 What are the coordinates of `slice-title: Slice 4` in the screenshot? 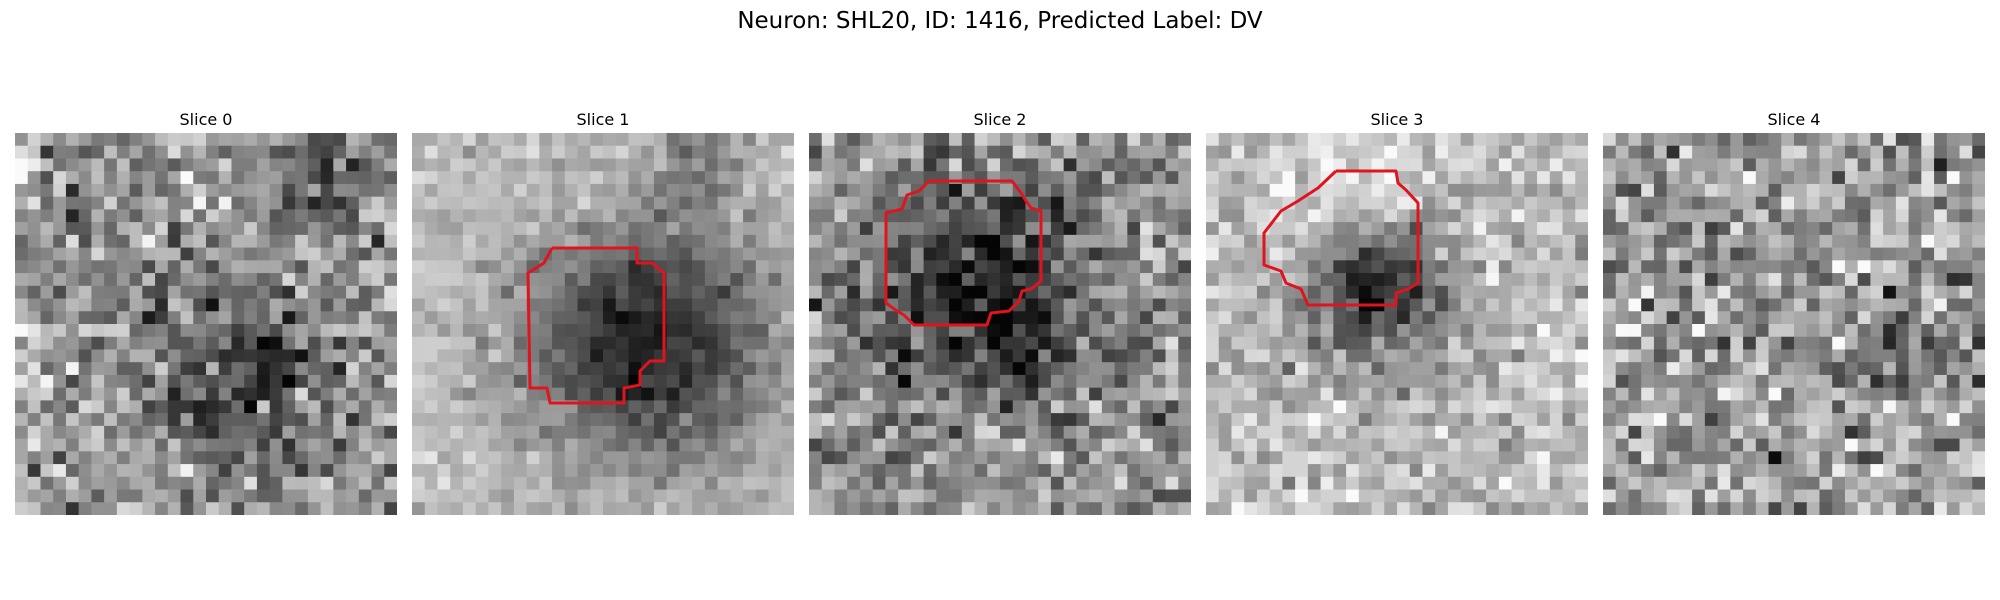 It's located at (1794, 119).